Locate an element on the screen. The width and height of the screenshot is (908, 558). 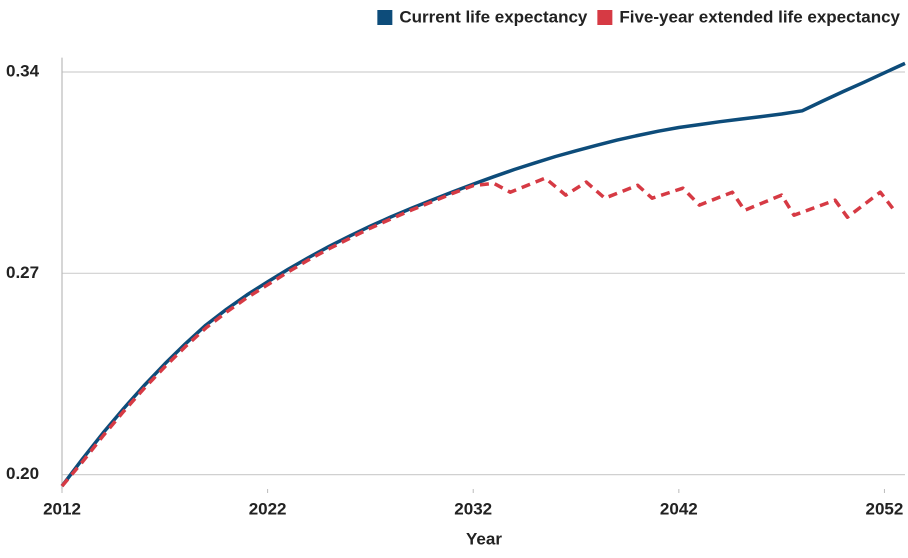
x-tick-label: 2022 is located at coordinates (268, 508).